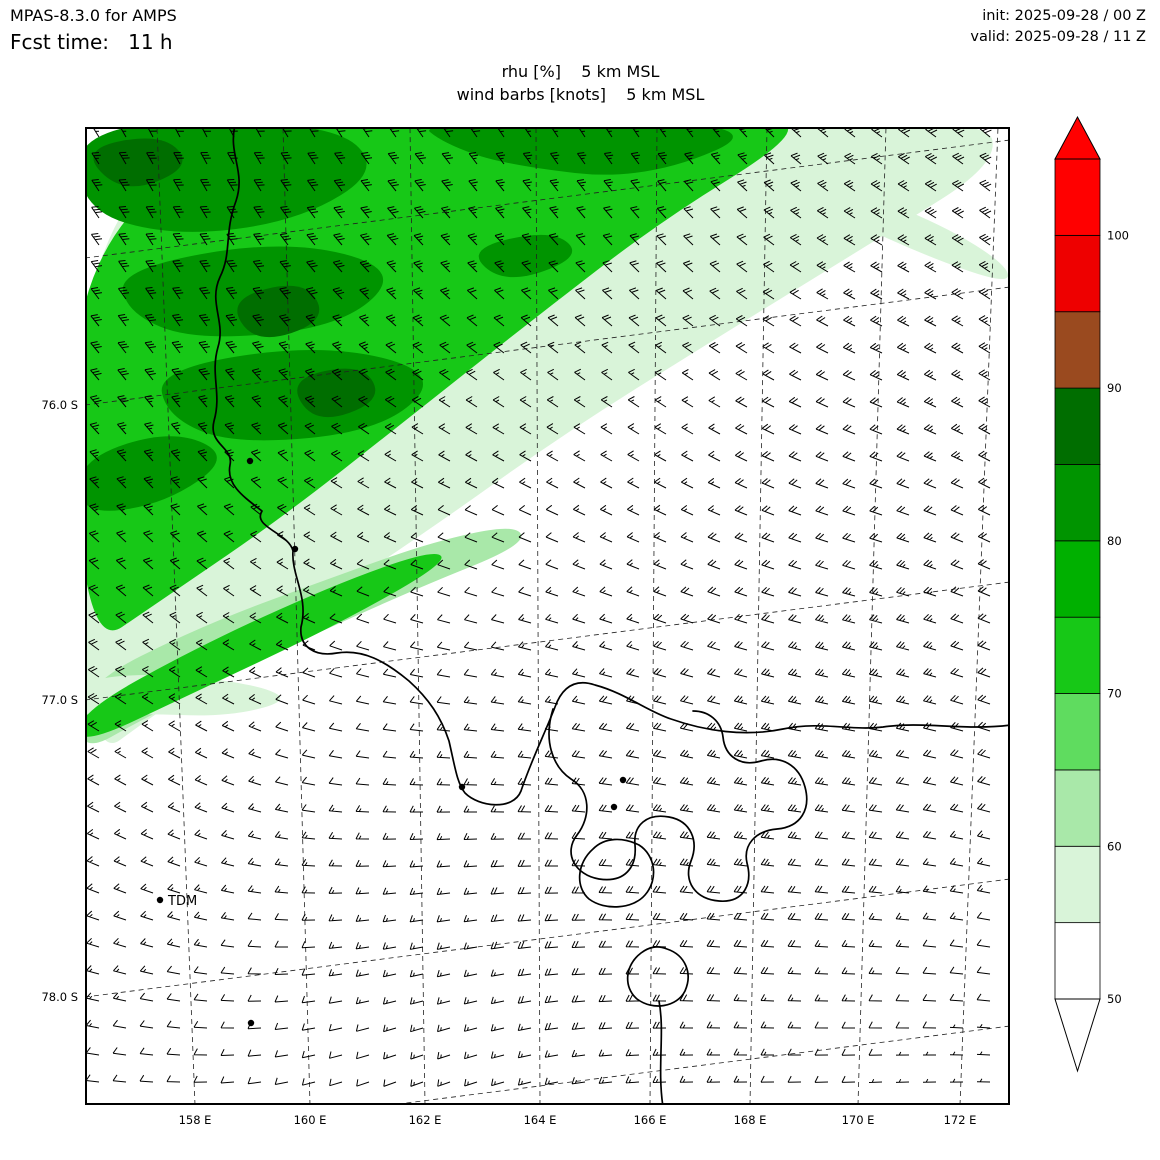 The width and height of the screenshot is (1160, 1160). Describe the element at coordinates (59, 700) in the screenshot. I see `y-tick-label: 77.0 S` at that location.